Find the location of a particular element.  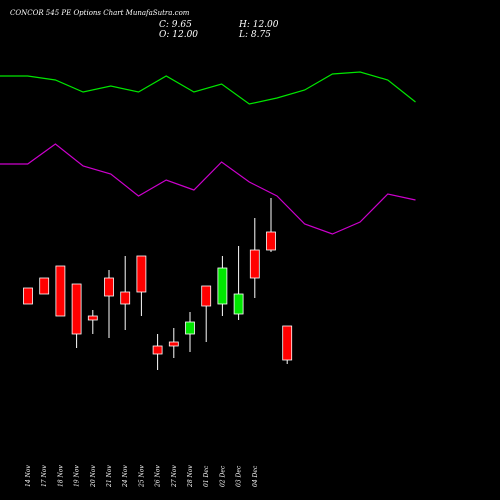

x-tick-label: 28 Nov is located at coordinates (190, 476).